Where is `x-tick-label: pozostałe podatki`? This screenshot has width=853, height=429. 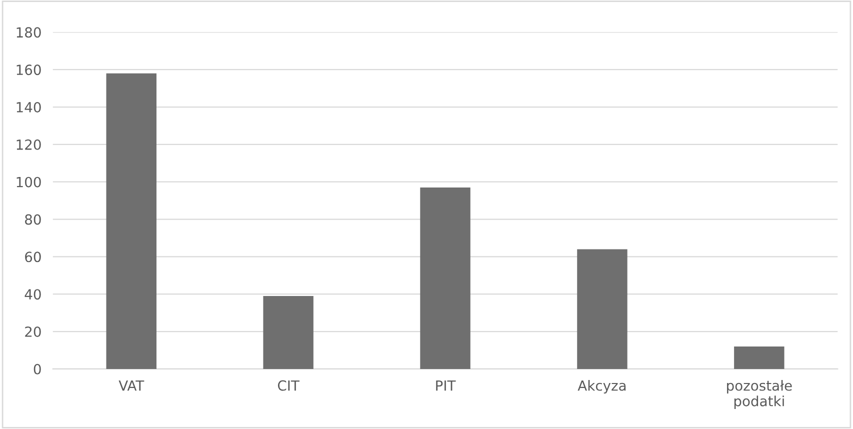 x-tick-label: pozostałe podatki is located at coordinates (759, 395).